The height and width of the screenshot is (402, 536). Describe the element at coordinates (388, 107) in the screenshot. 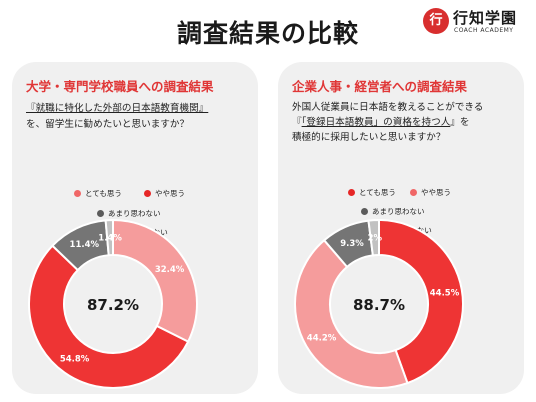

I see `question-line-1: 外国人従業員に日本語を教えることができる` at that location.